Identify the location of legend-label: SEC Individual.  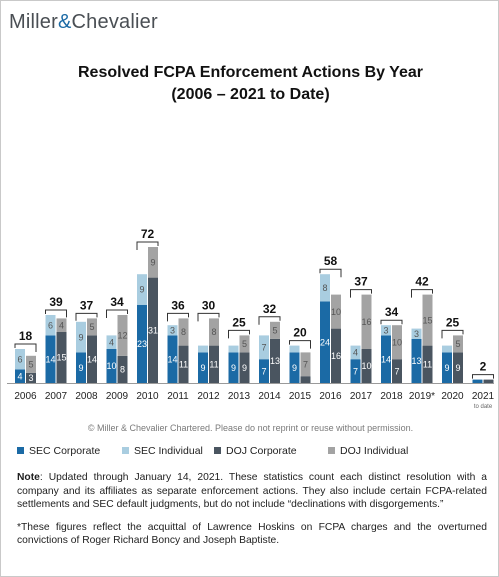
(168, 451).